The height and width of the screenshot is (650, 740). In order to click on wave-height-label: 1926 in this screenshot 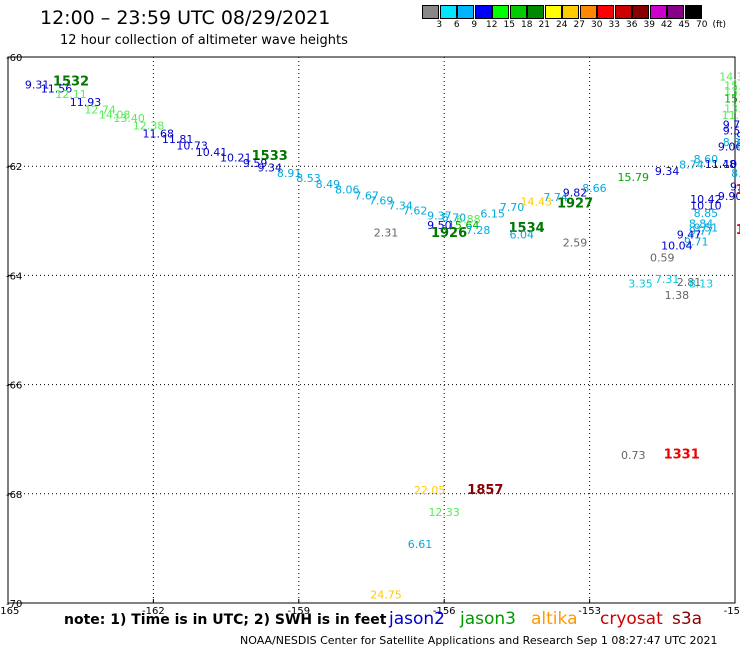, I will do `click(449, 233)`.